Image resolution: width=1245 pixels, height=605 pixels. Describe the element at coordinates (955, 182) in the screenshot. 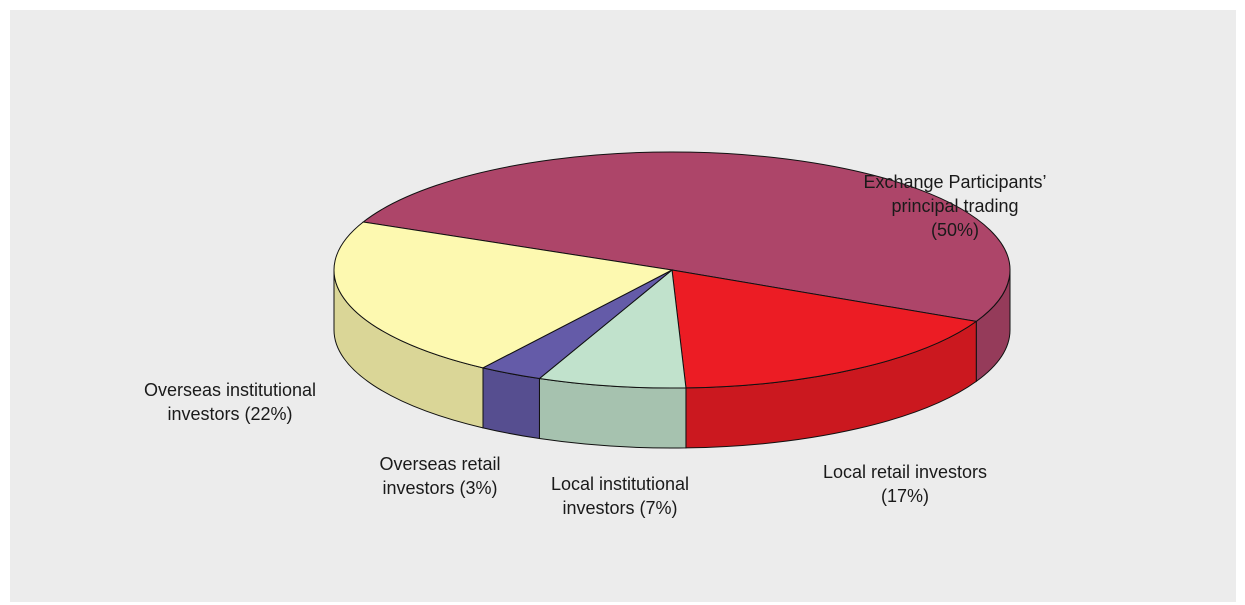

I see `label-line: Exchange Participants’` at that location.